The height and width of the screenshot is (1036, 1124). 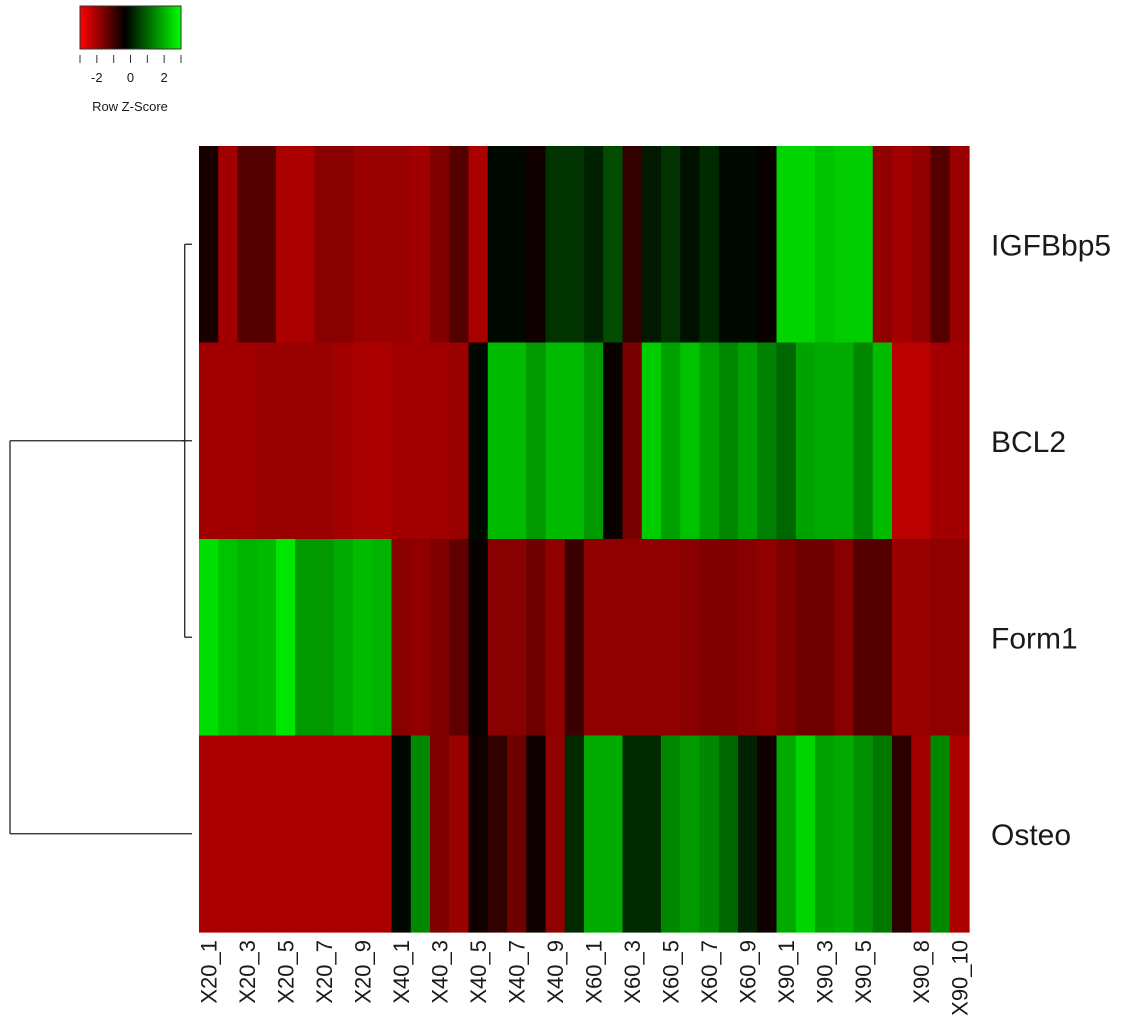 I want to click on column-label: X20_3, so click(x=247, y=972).